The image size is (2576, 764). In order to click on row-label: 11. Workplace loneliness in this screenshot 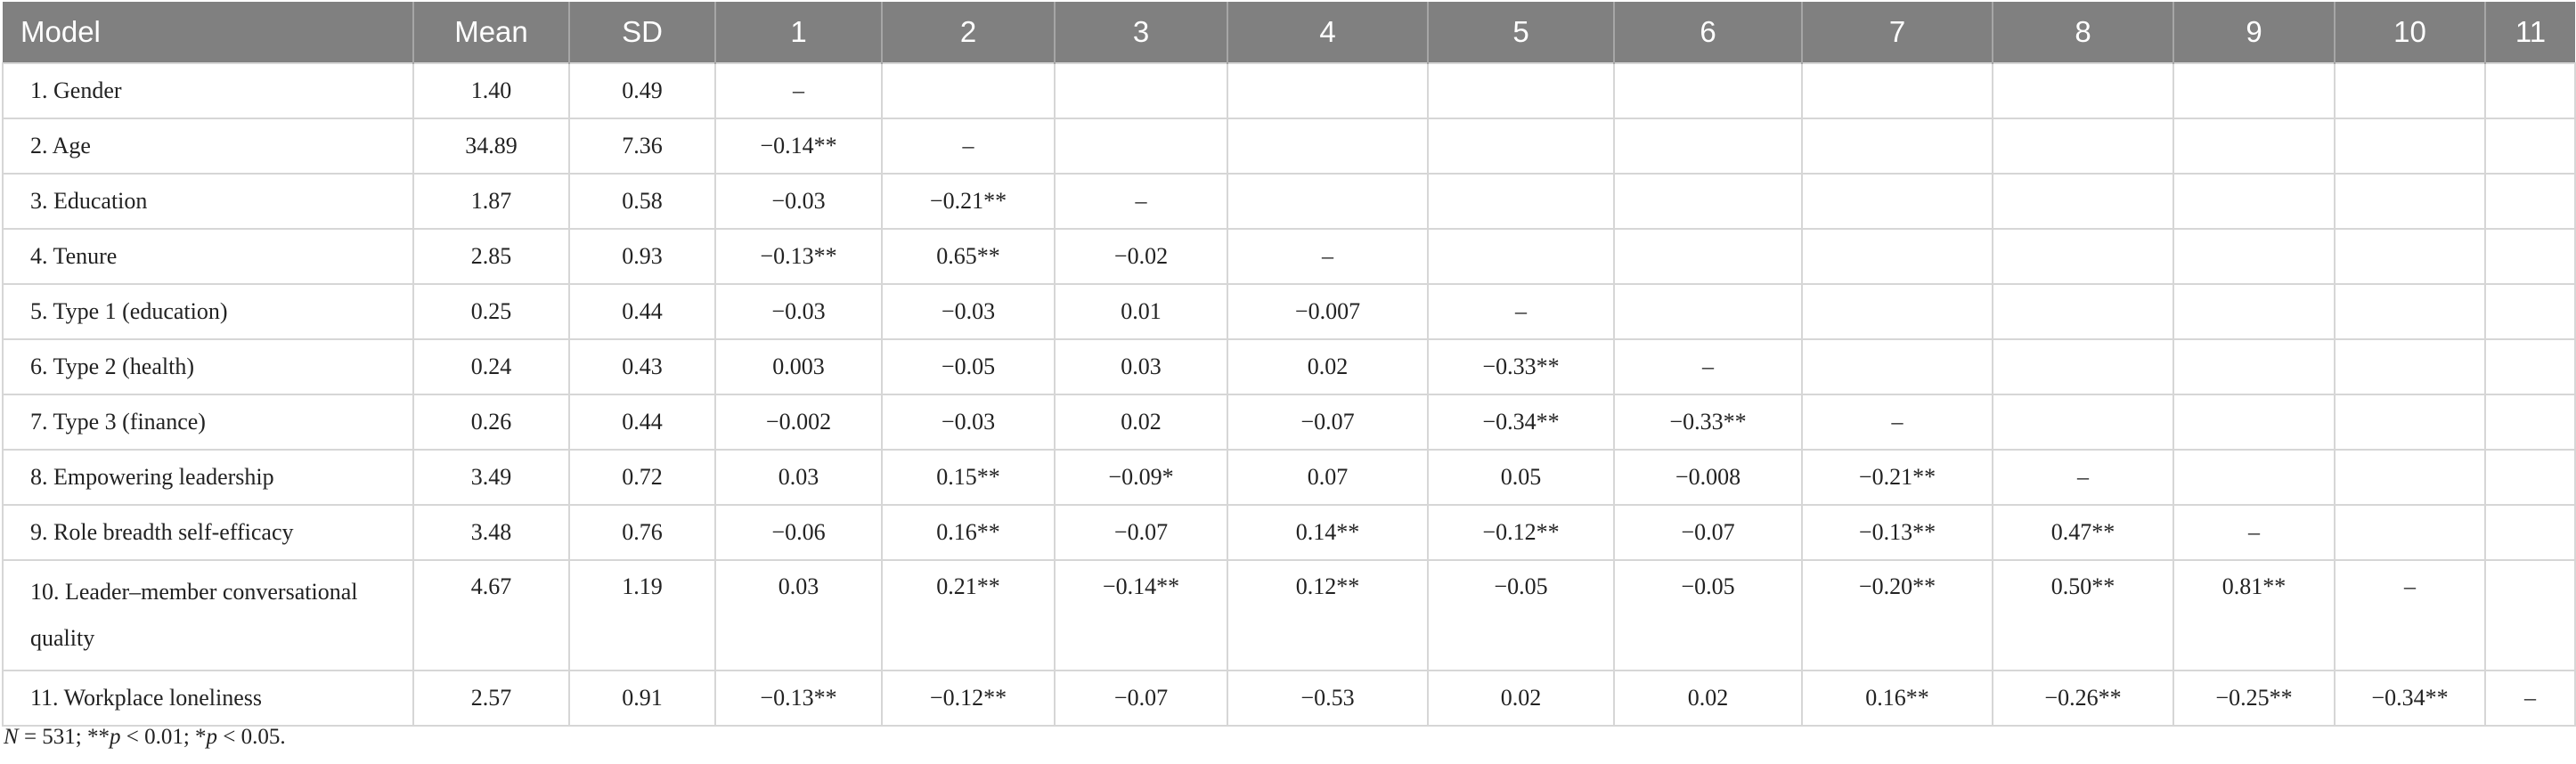, I will do `click(208, 699)`.